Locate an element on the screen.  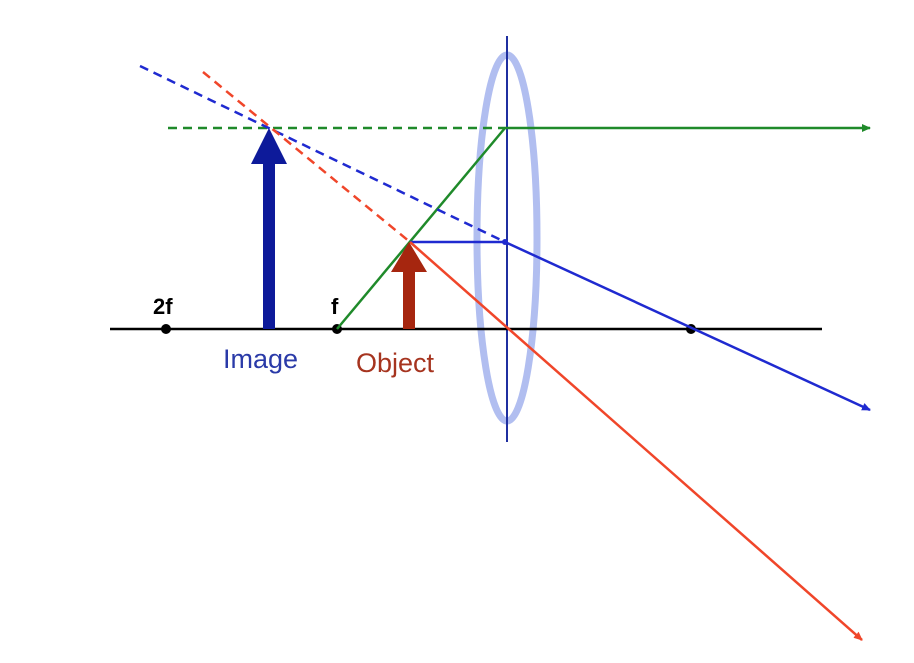
object-arrow-head is located at coordinates (409, 257).